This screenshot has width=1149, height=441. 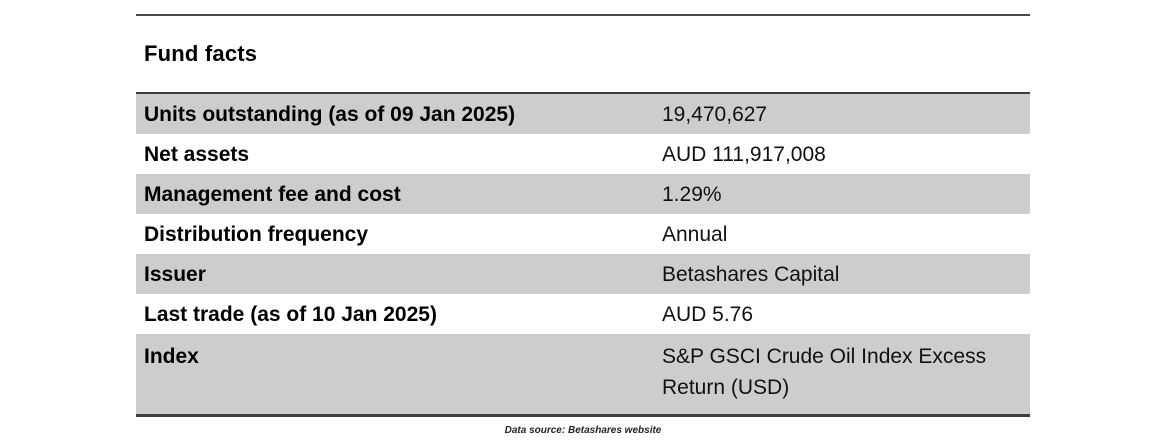 What do you see at coordinates (715, 114) in the screenshot?
I see `row-value: 19,470,627` at bounding box center [715, 114].